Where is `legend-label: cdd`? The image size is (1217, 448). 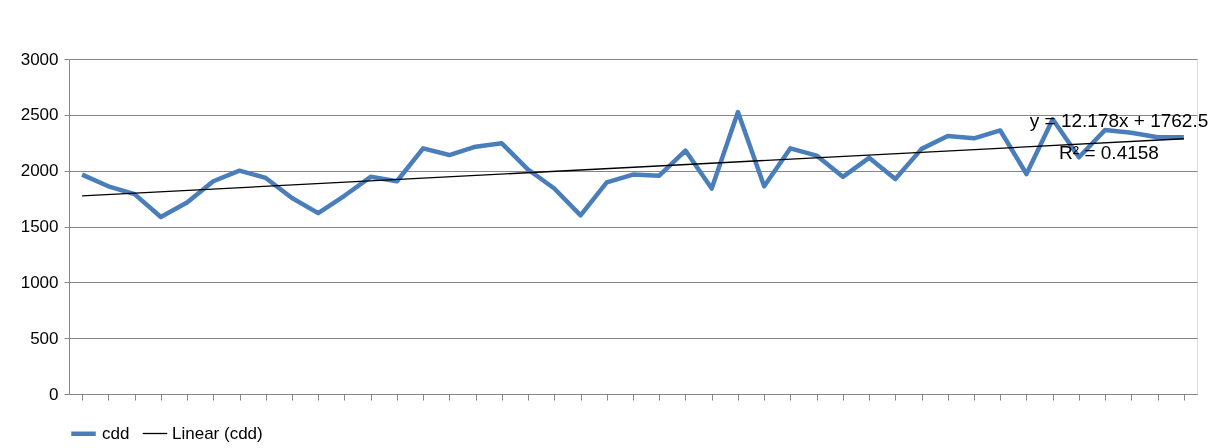 legend-label: cdd is located at coordinates (116, 433).